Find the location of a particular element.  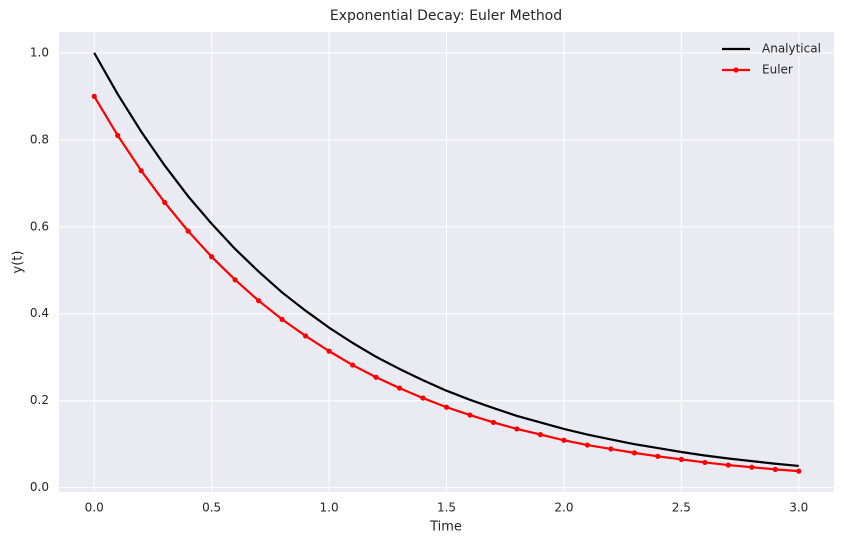

x-tick-label: 3.0 is located at coordinates (798, 508).